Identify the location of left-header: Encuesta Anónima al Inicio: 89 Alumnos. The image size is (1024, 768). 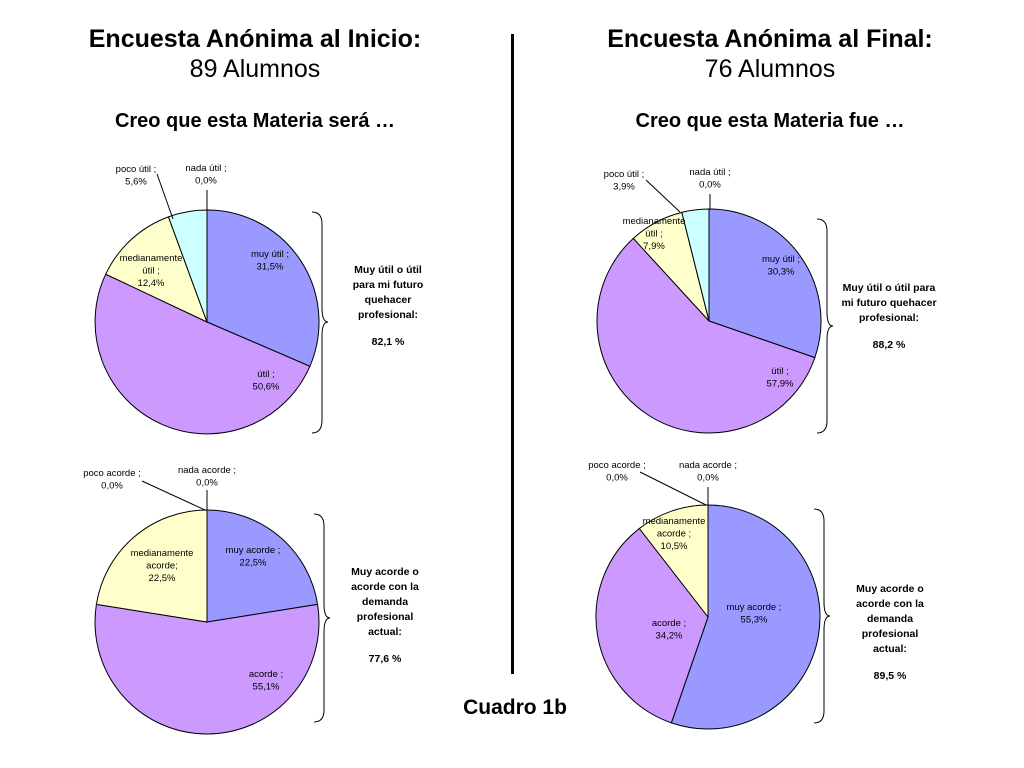
(255, 54).